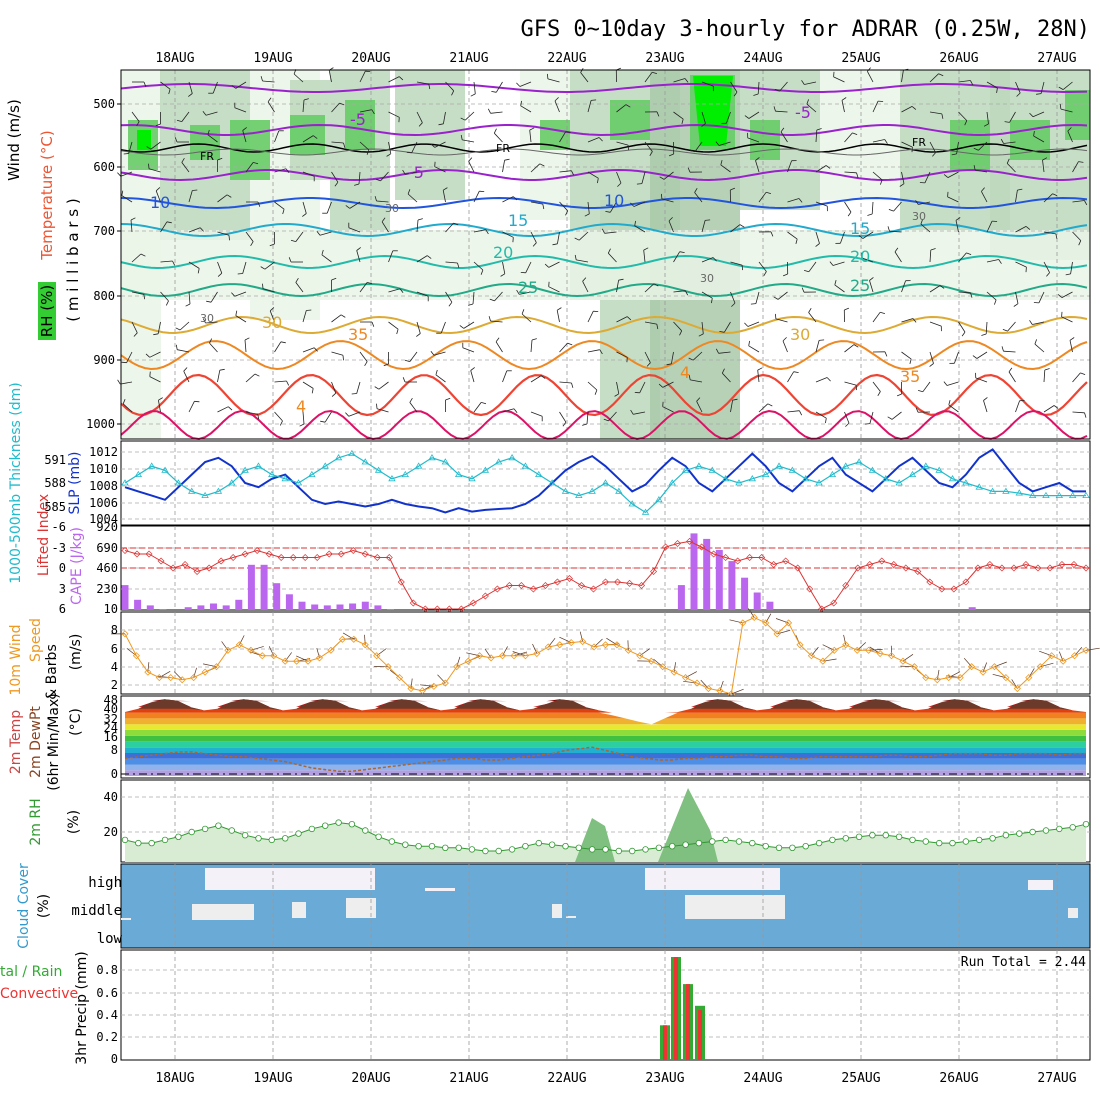 The image size is (1100, 1100). Describe the element at coordinates (1040, 885) in the screenshot. I see `cloud-block` at that location.